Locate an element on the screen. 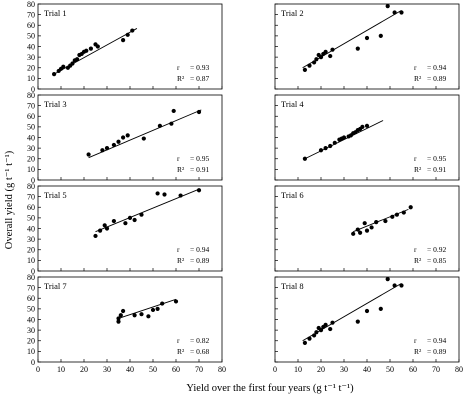 This screenshot has height=400, width=474. panel-1-frame is located at coordinates (130, 46).